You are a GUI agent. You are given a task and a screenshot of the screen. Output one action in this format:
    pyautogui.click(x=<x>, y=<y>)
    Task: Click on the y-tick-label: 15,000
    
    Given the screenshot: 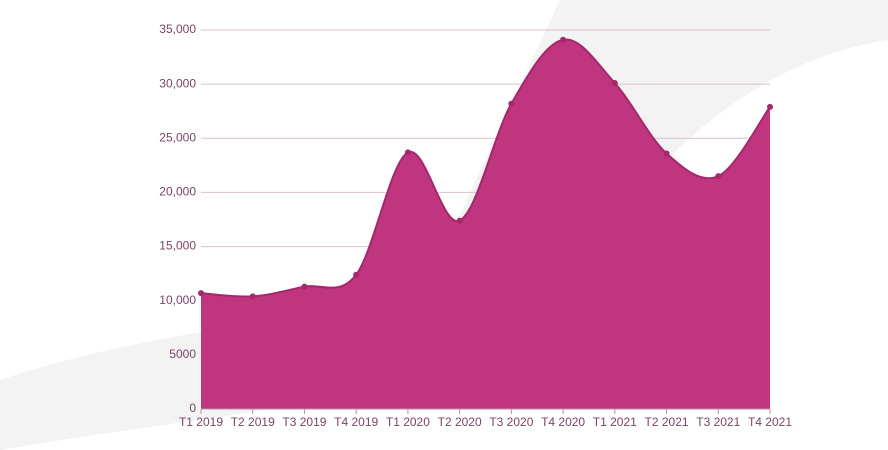 What is the action you would take?
    pyautogui.click(x=177, y=246)
    